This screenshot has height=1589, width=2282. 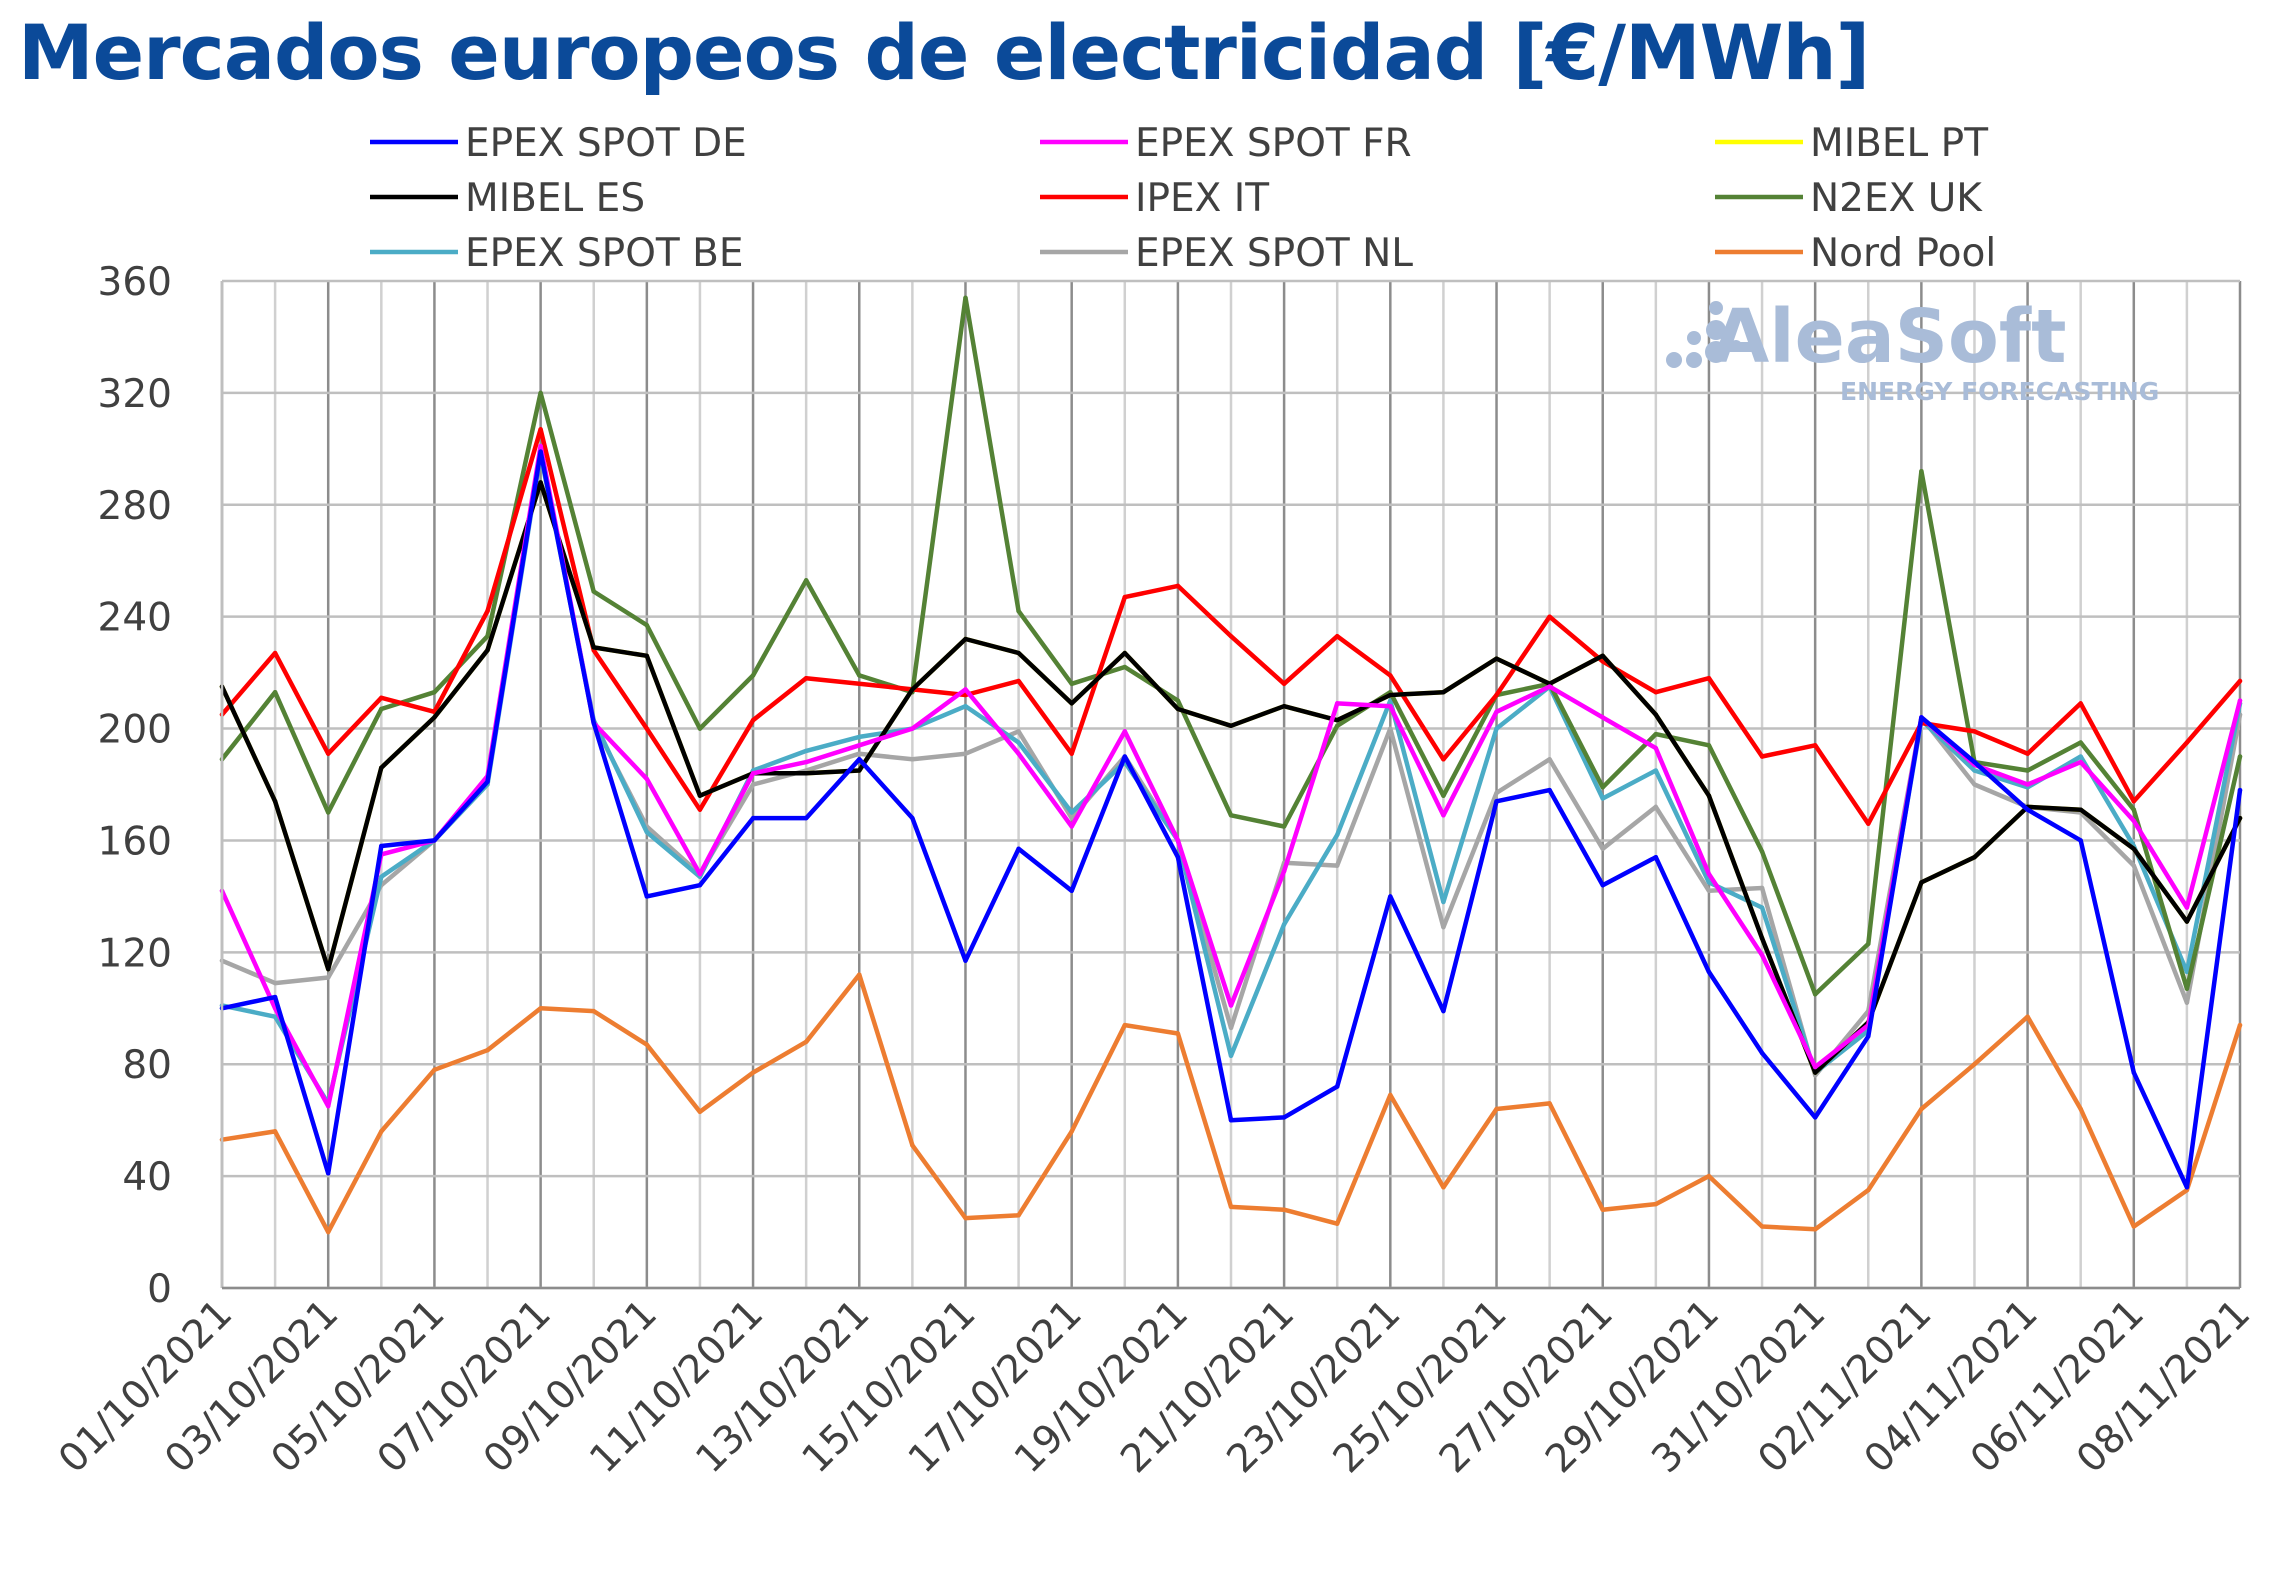 What do you see at coordinates (557, 253) in the screenshot?
I see `legend-item-epex-spot-be: EPEX SPOT BE` at bounding box center [557, 253].